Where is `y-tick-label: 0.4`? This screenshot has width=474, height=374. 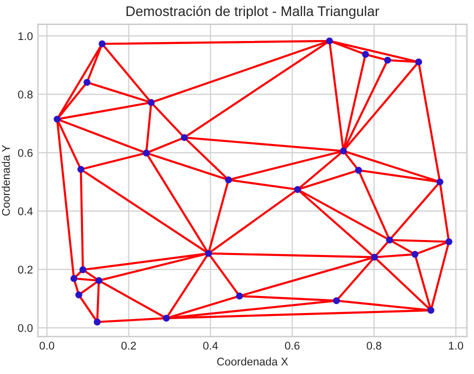
y-tick-label: 0.4 is located at coordinates (25, 211).